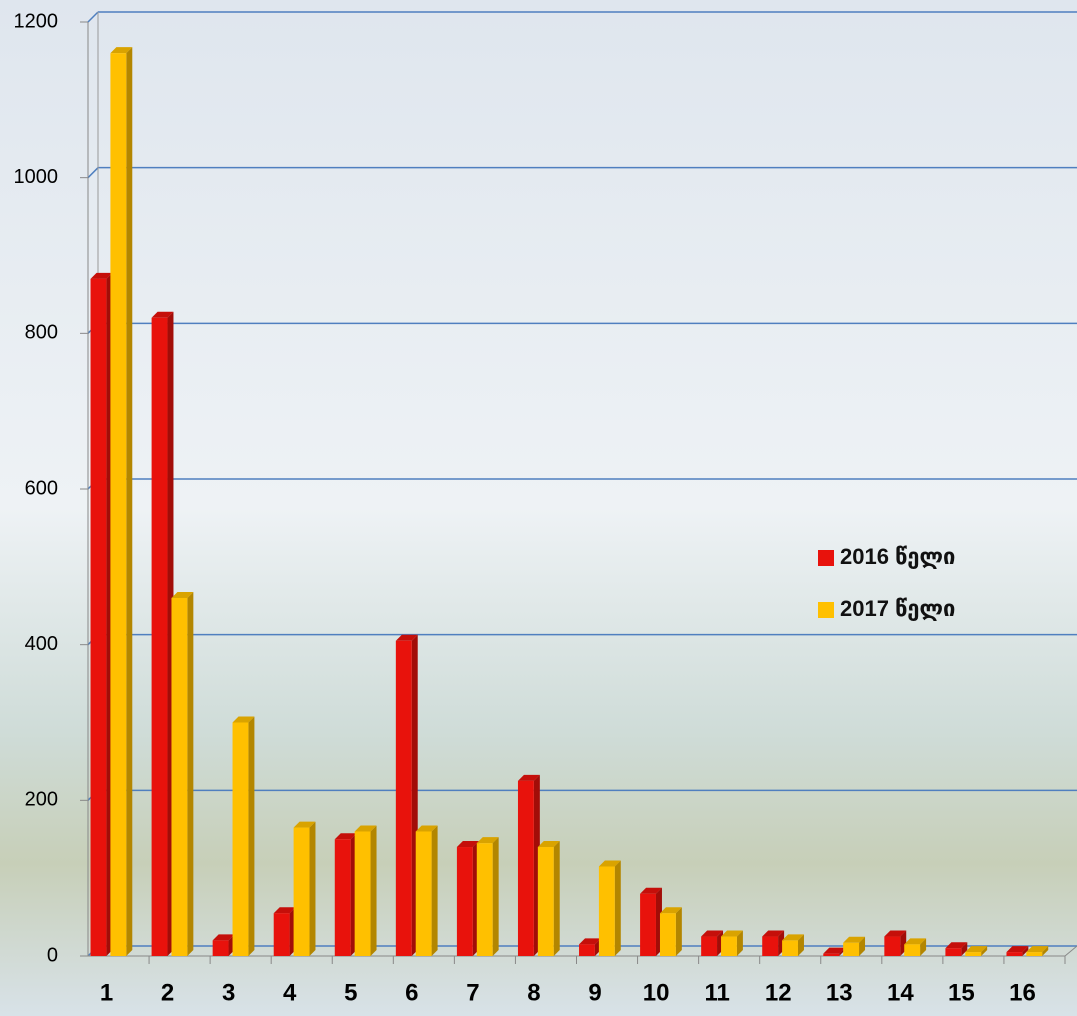 This screenshot has width=1077, height=1016. What do you see at coordinates (1022, 992) in the screenshot?
I see `x-tick-label: 16` at bounding box center [1022, 992].